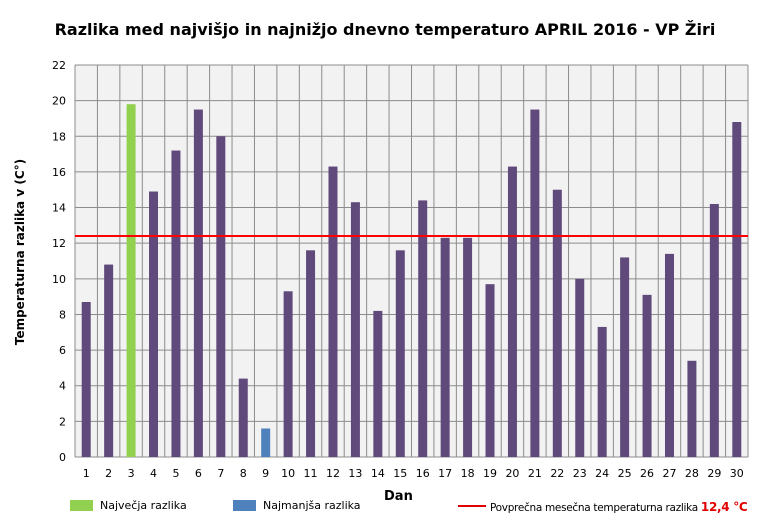  I want to click on y-tick-label: 0, so click(62, 457).